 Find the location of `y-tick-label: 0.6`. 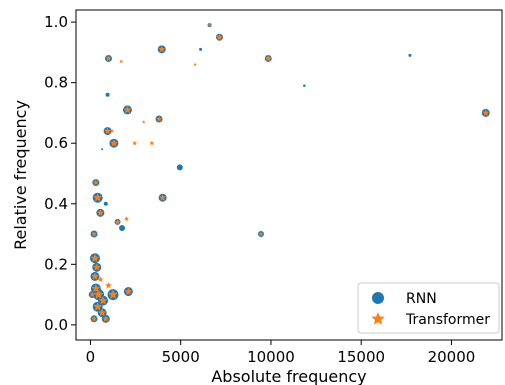

y-tick-label: 0.6 is located at coordinates (56, 143).